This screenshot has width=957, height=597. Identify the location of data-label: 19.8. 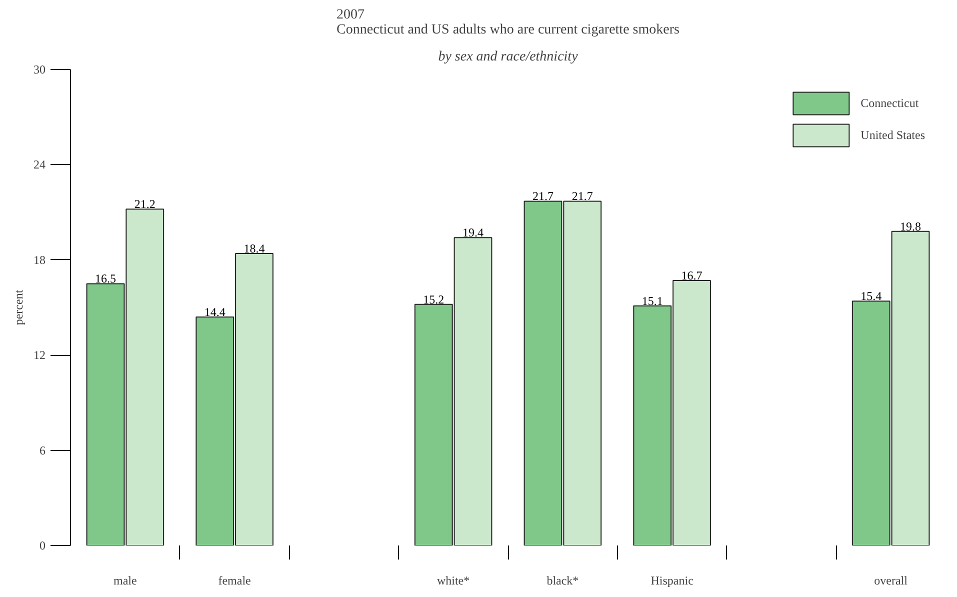
(910, 226).